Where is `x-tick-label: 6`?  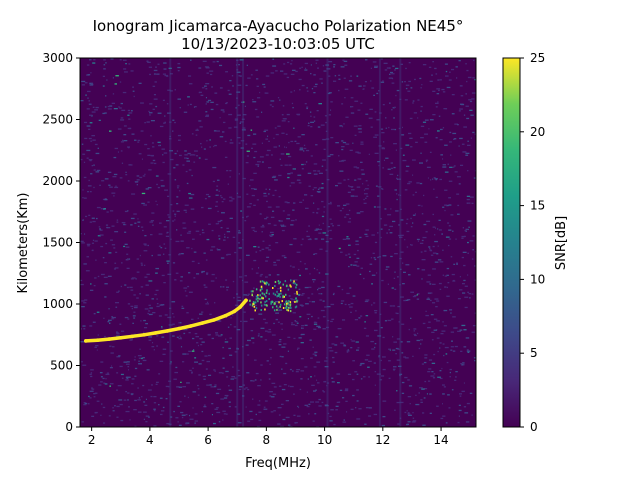
x-tick-label: 6 is located at coordinates (208, 440).